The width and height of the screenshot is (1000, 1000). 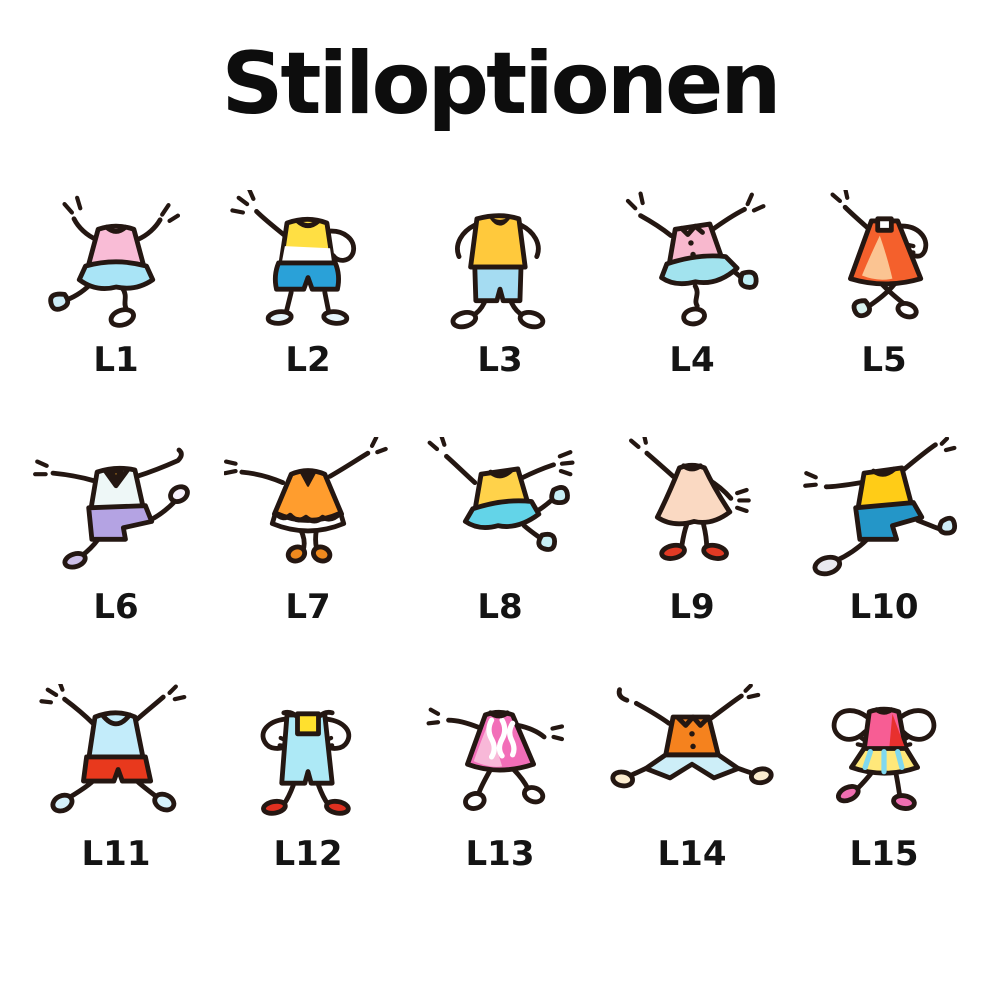 What do you see at coordinates (884, 607) in the screenshot?
I see `style-option-label: L10` at bounding box center [884, 607].